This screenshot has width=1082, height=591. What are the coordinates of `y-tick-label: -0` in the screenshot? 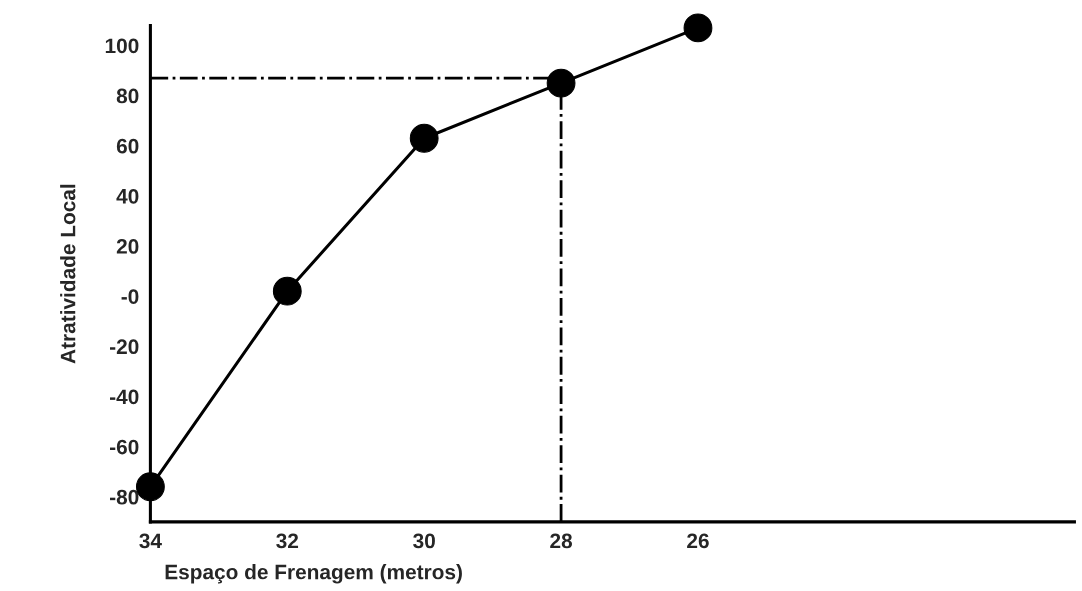 It's located at (130, 296).